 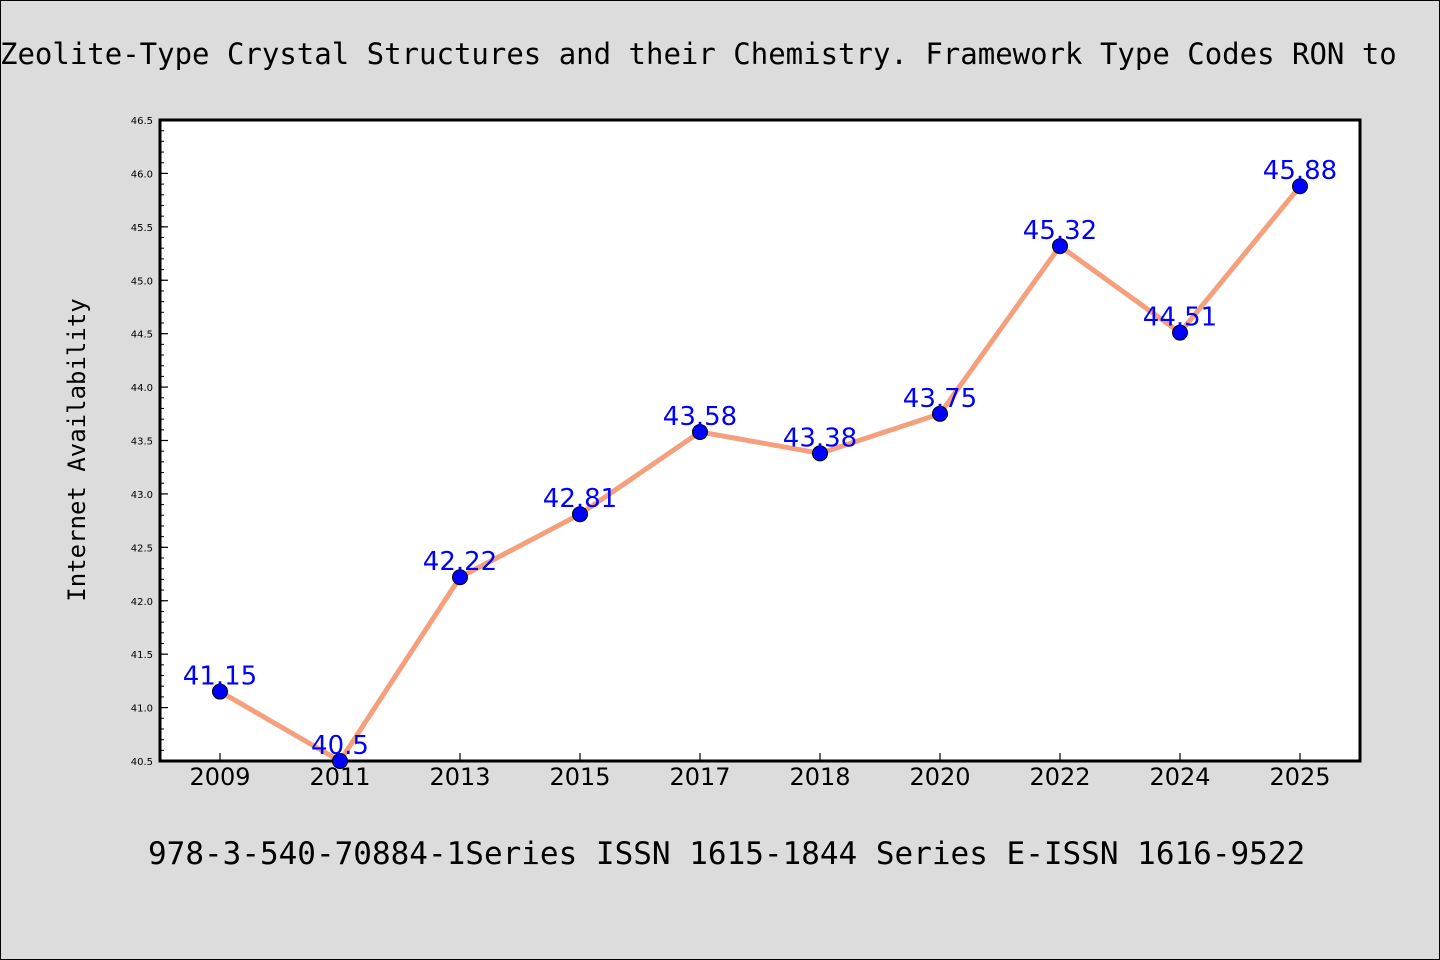 What do you see at coordinates (1180, 318) in the screenshot?
I see `data-label: 44.51` at bounding box center [1180, 318].